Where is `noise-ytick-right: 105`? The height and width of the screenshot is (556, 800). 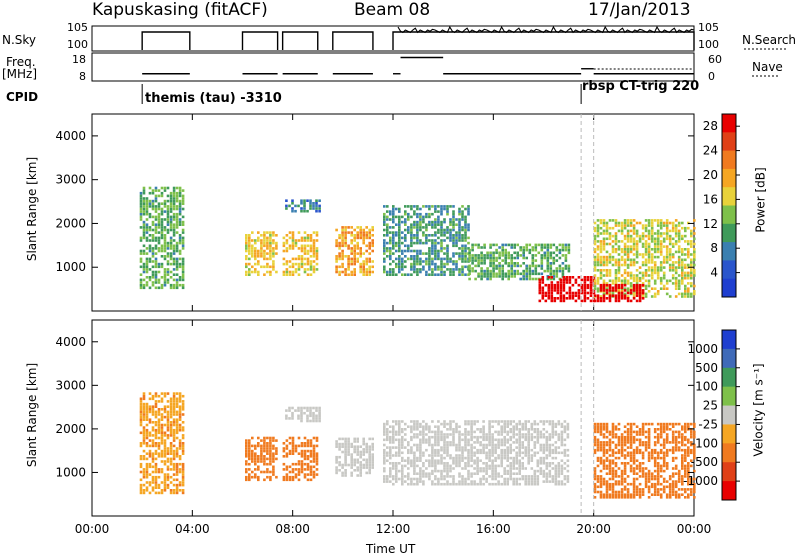
noise-ytick-right: 105 is located at coordinates (708, 27).